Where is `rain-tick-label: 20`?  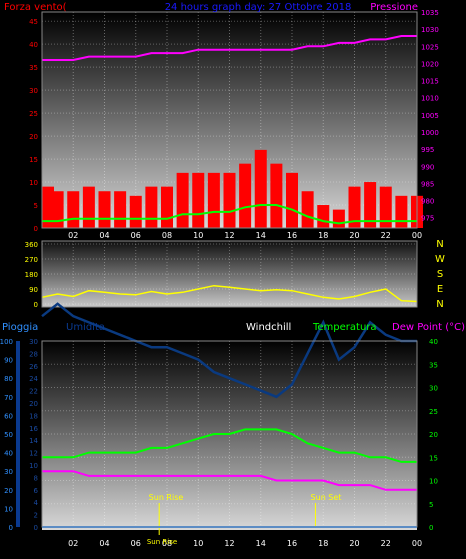
rain-tick-label: 20 is located at coordinates (8, 491).